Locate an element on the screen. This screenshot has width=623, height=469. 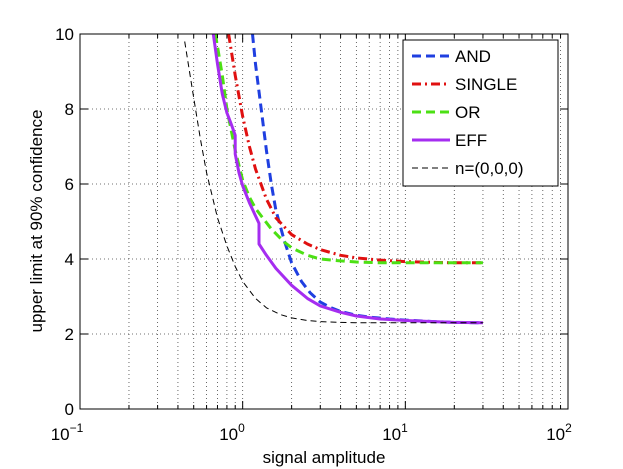
y-tick-label: 8 is located at coordinates (69, 109).